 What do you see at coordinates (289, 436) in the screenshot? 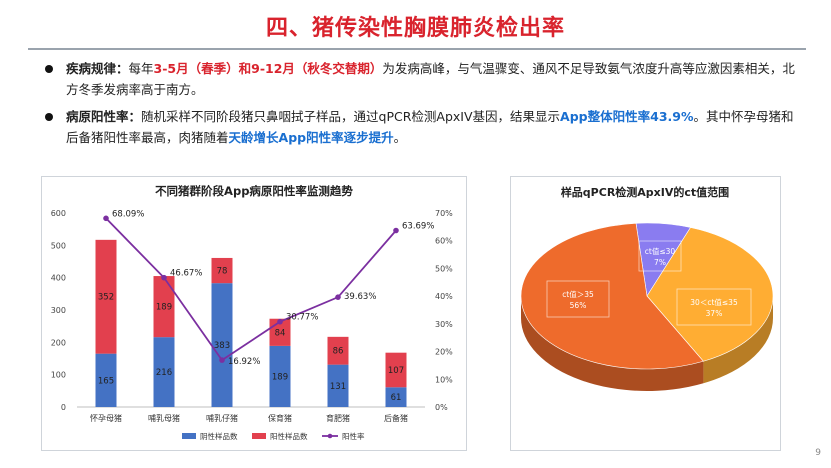
I see `legend-label: 阳性样品数` at bounding box center [289, 436].